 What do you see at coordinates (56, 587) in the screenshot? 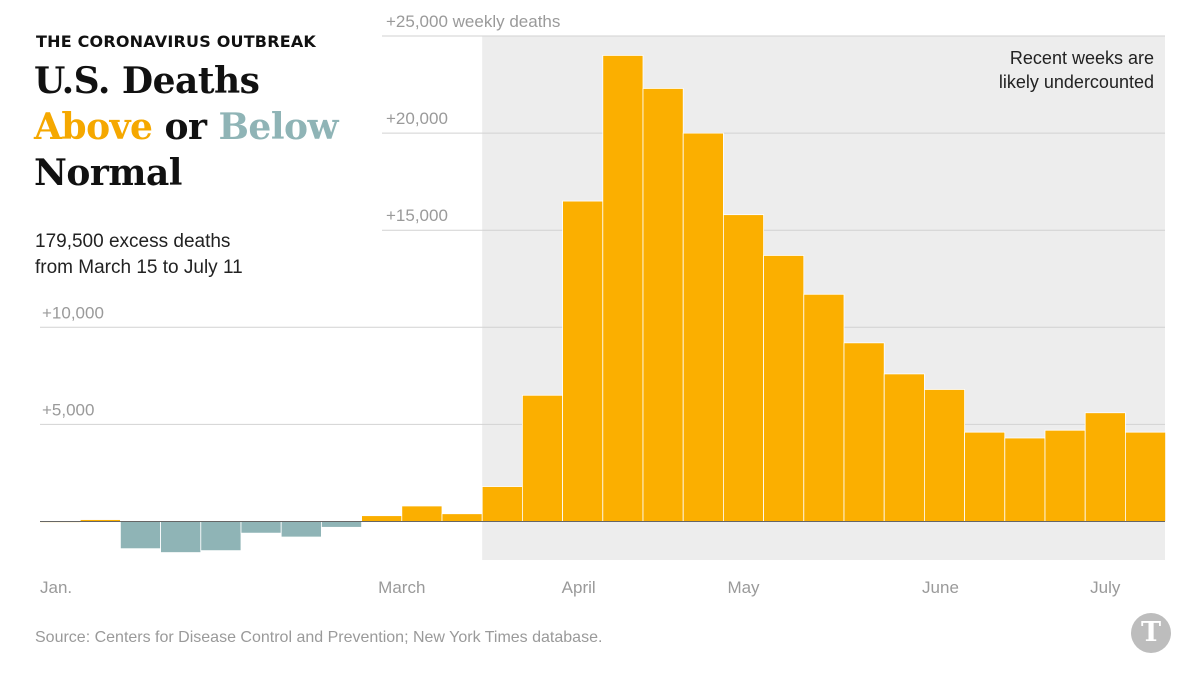
I see `x-tick-label: Jan.` at bounding box center [56, 587].